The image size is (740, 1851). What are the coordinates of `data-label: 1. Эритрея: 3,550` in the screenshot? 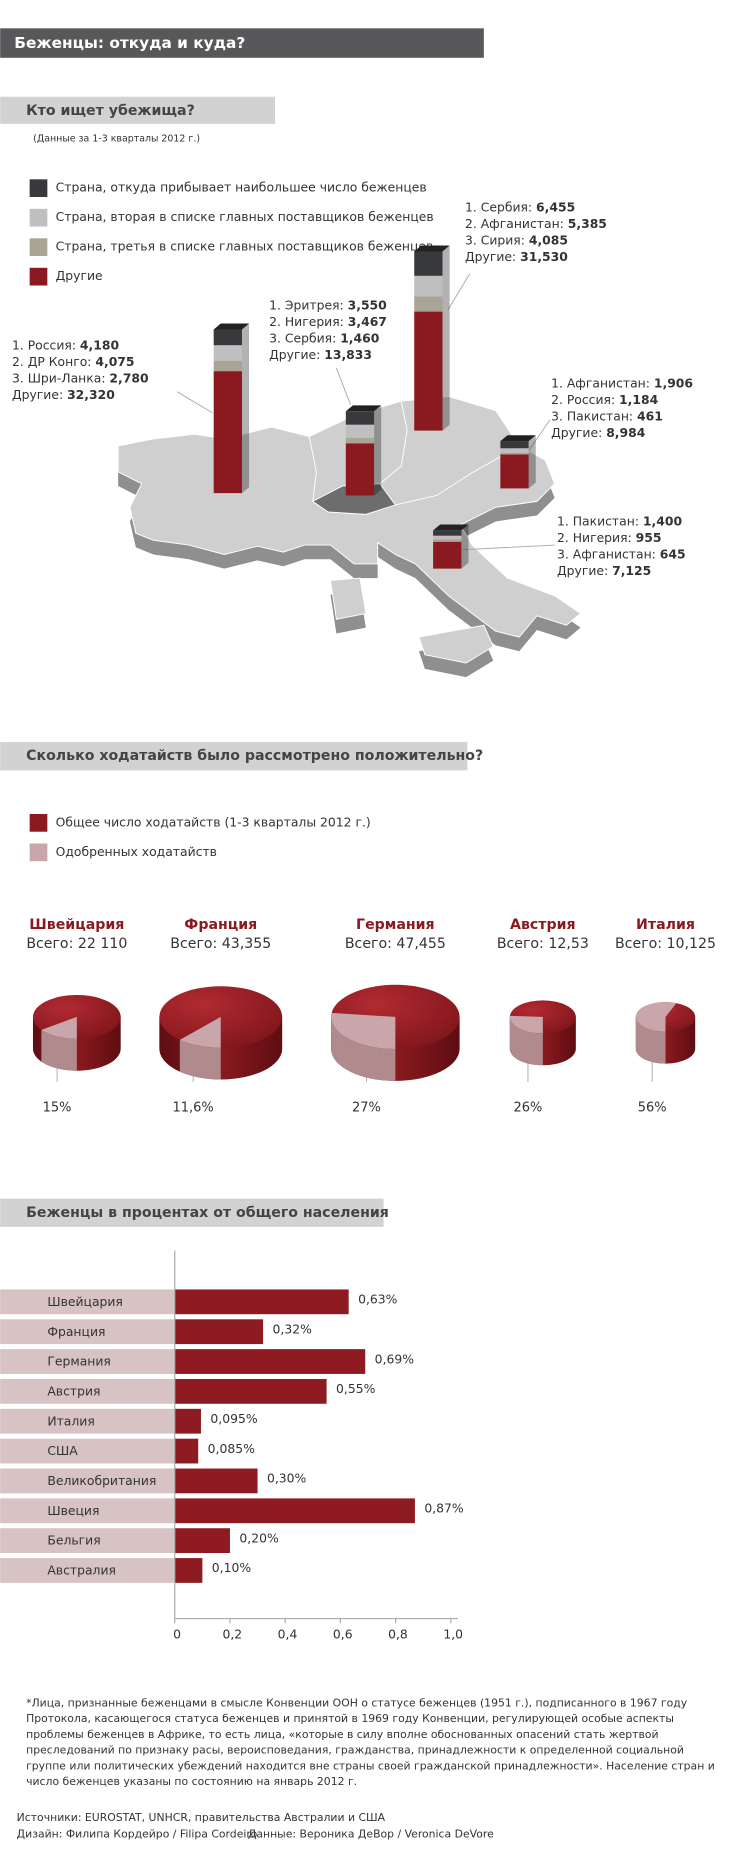 It's located at (328, 305).